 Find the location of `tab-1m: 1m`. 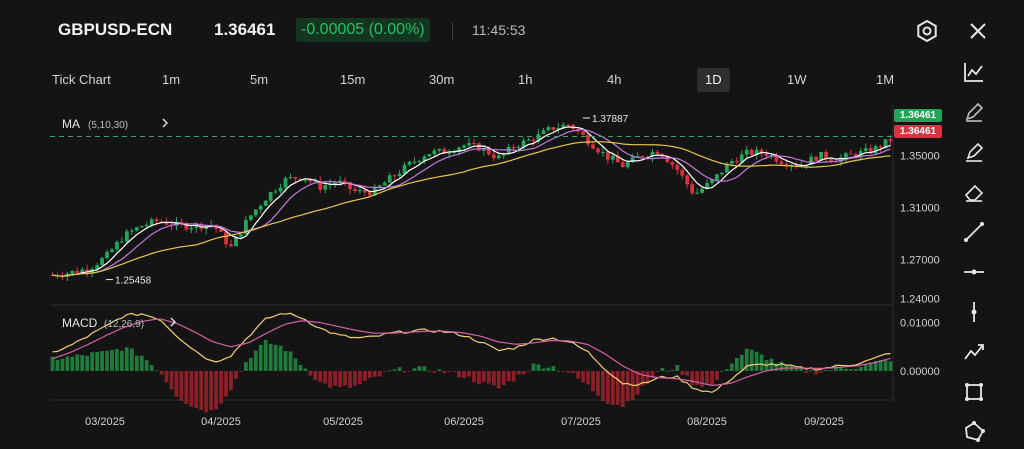

tab-1m: 1m is located at coordinates (171, 79).